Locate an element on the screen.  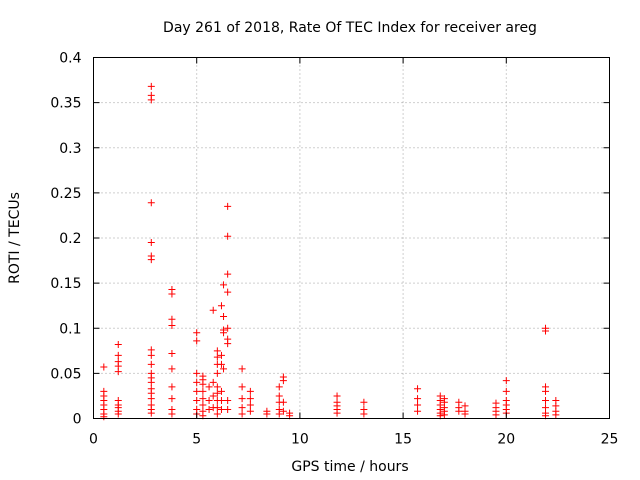
x-tick-label: 25 is located at coordinates (610, 440).